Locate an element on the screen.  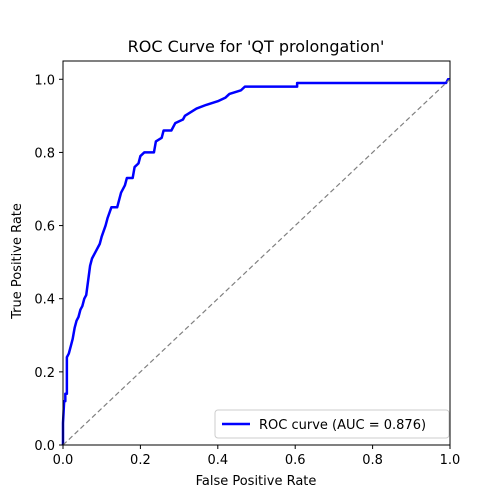
y-tick-label: 0.0 is located at coordinates (44, 446).